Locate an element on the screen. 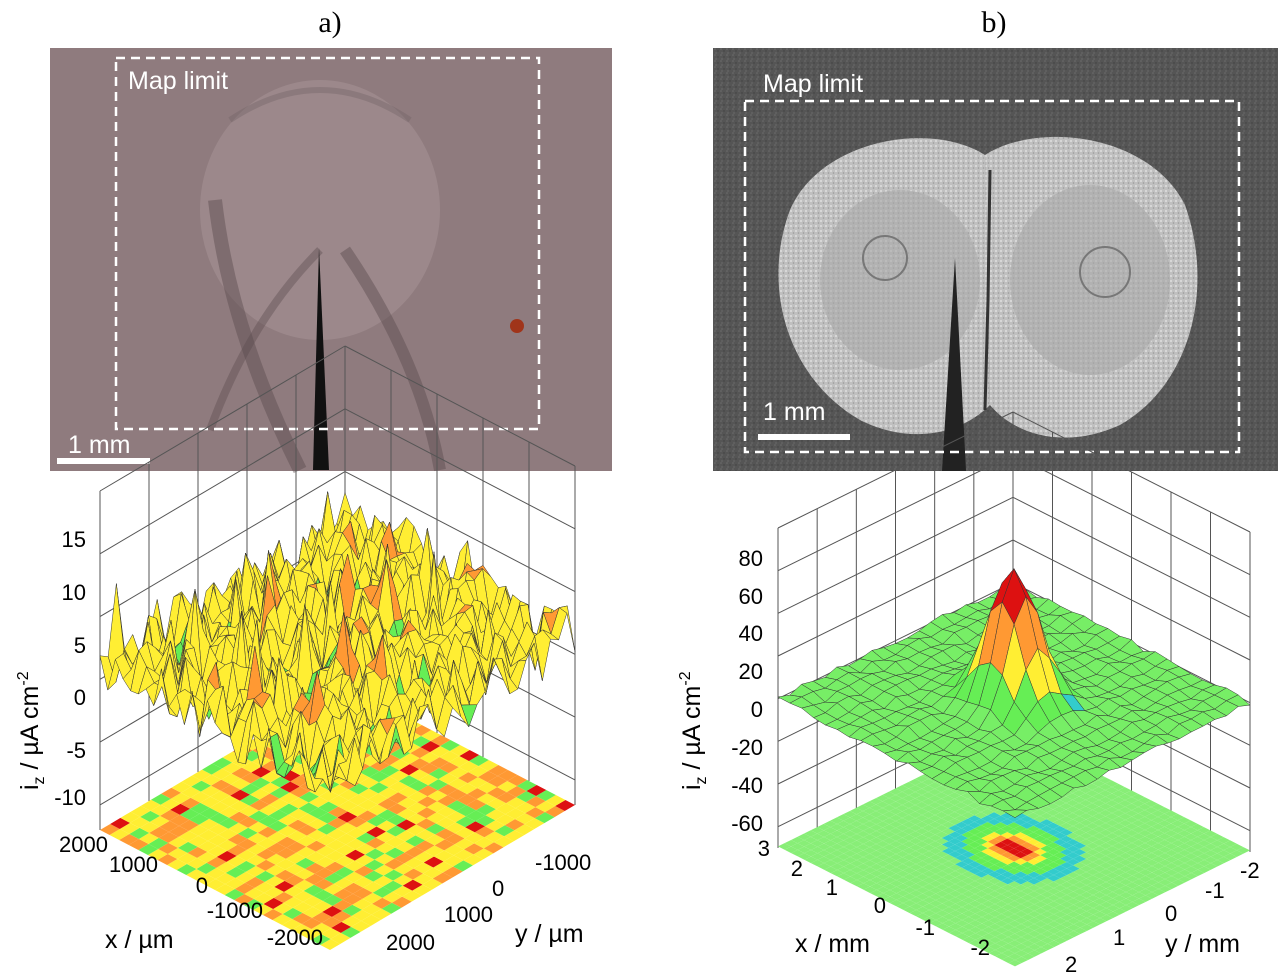  chart-b-y-ticks: -2 -1 0 1 2 is located at coordinates (1162, 917).